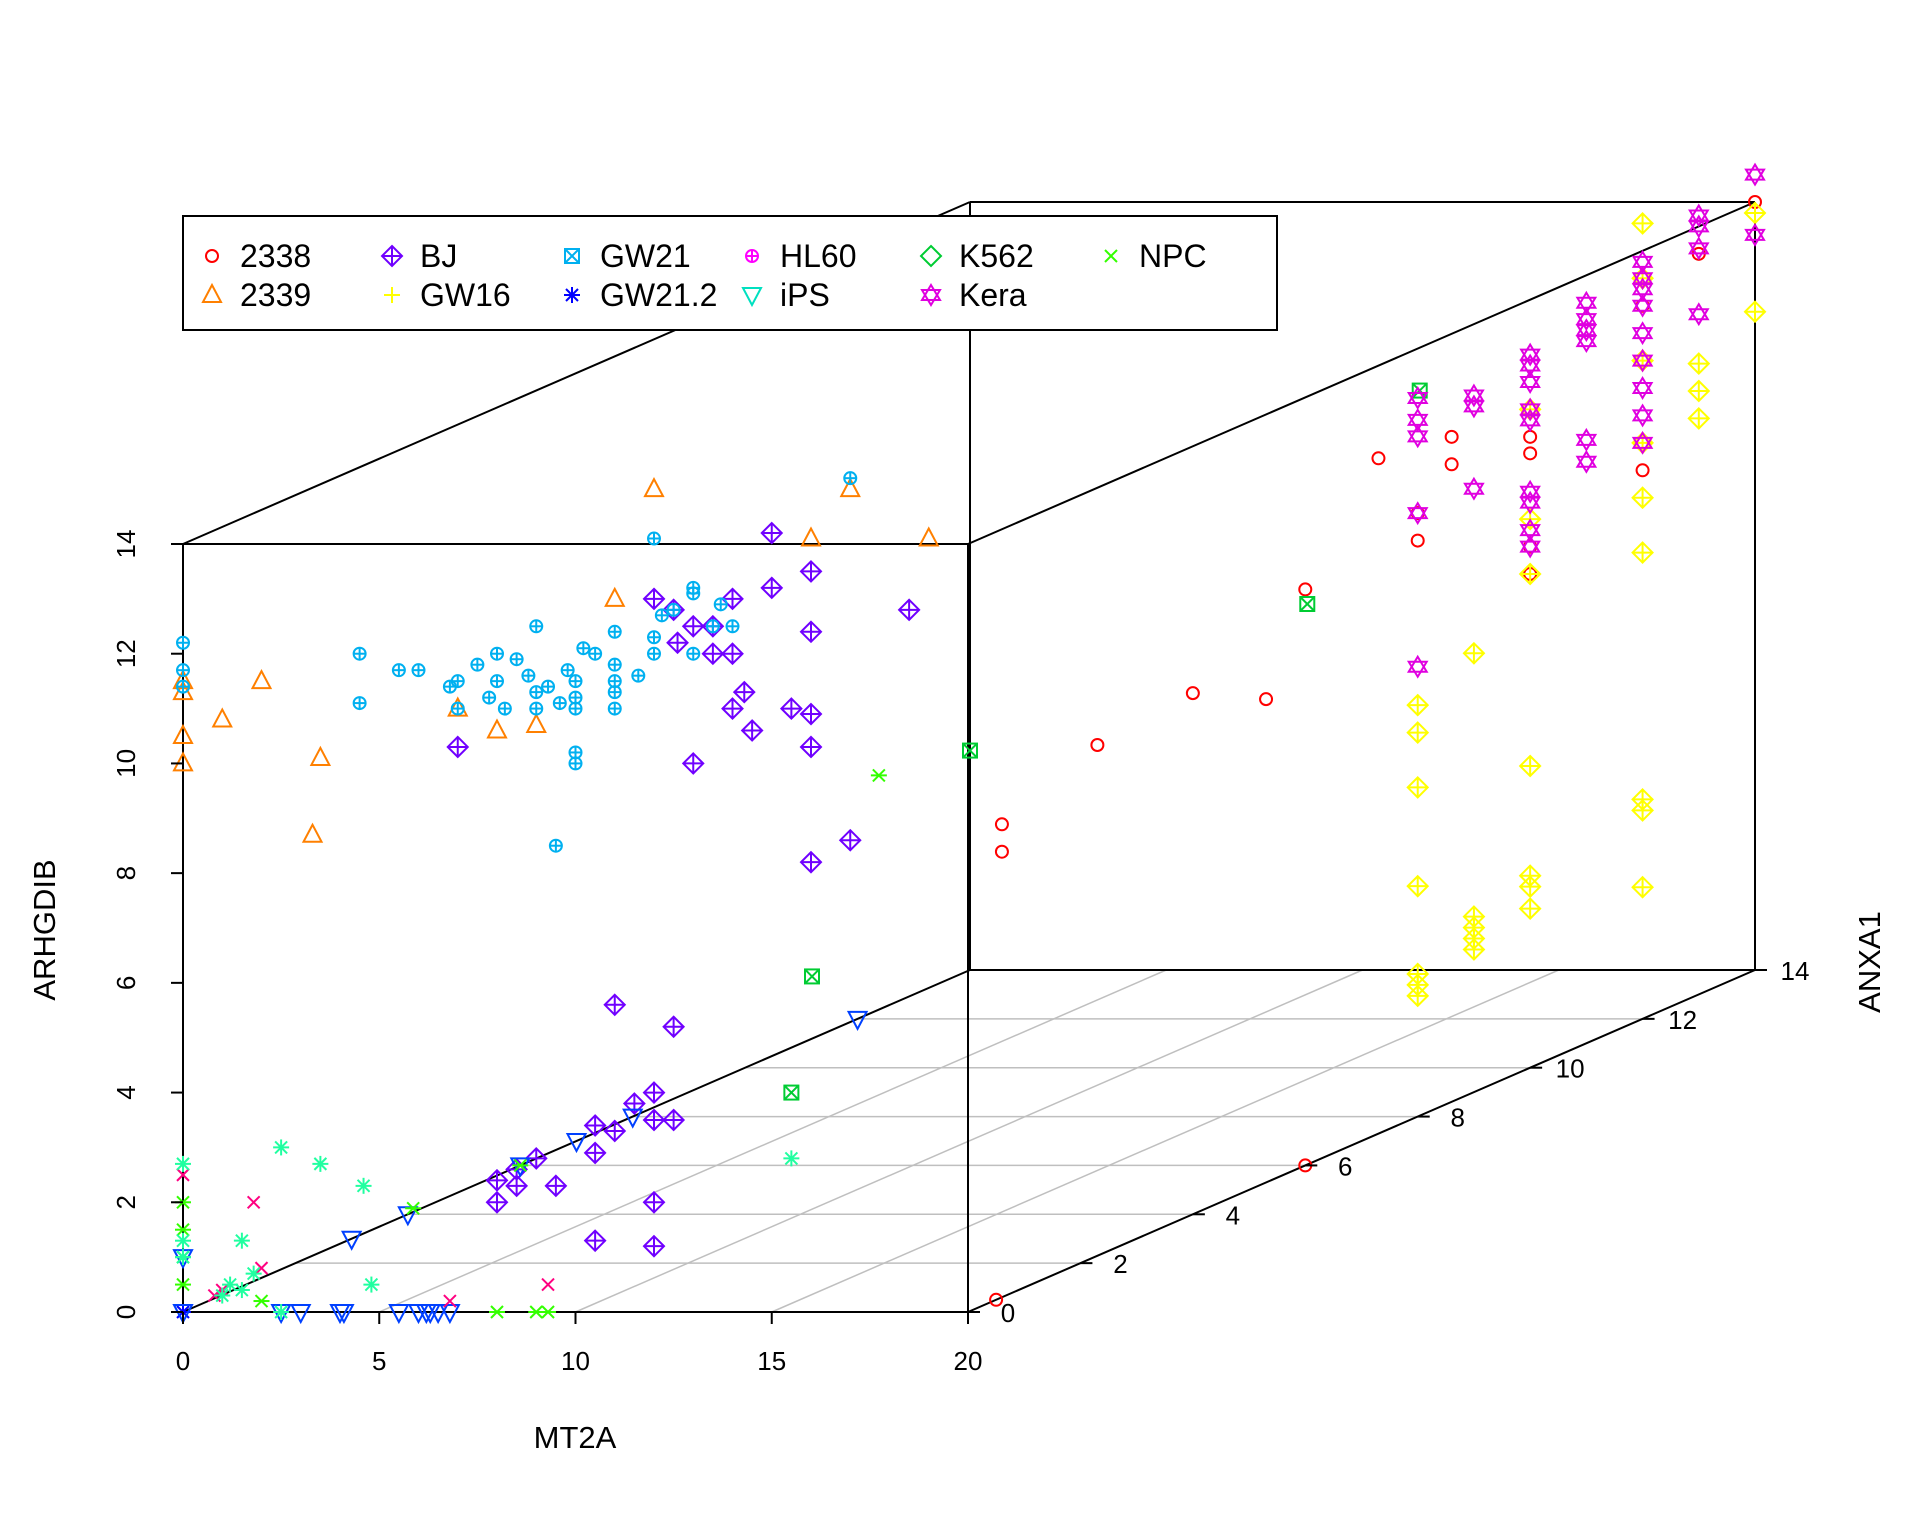  I want to click on z-axis-title: ARHGDIB, so click(44, 929).